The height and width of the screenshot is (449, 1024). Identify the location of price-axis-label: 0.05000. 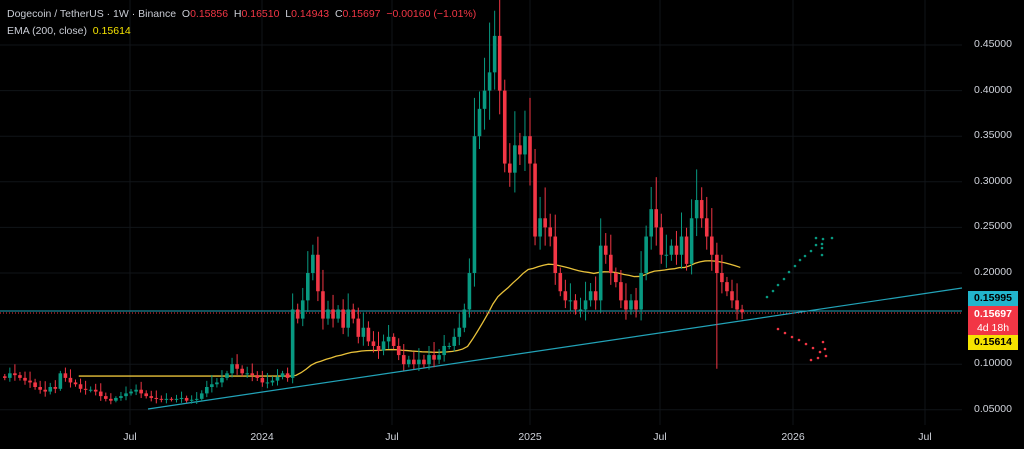
(993, 408).